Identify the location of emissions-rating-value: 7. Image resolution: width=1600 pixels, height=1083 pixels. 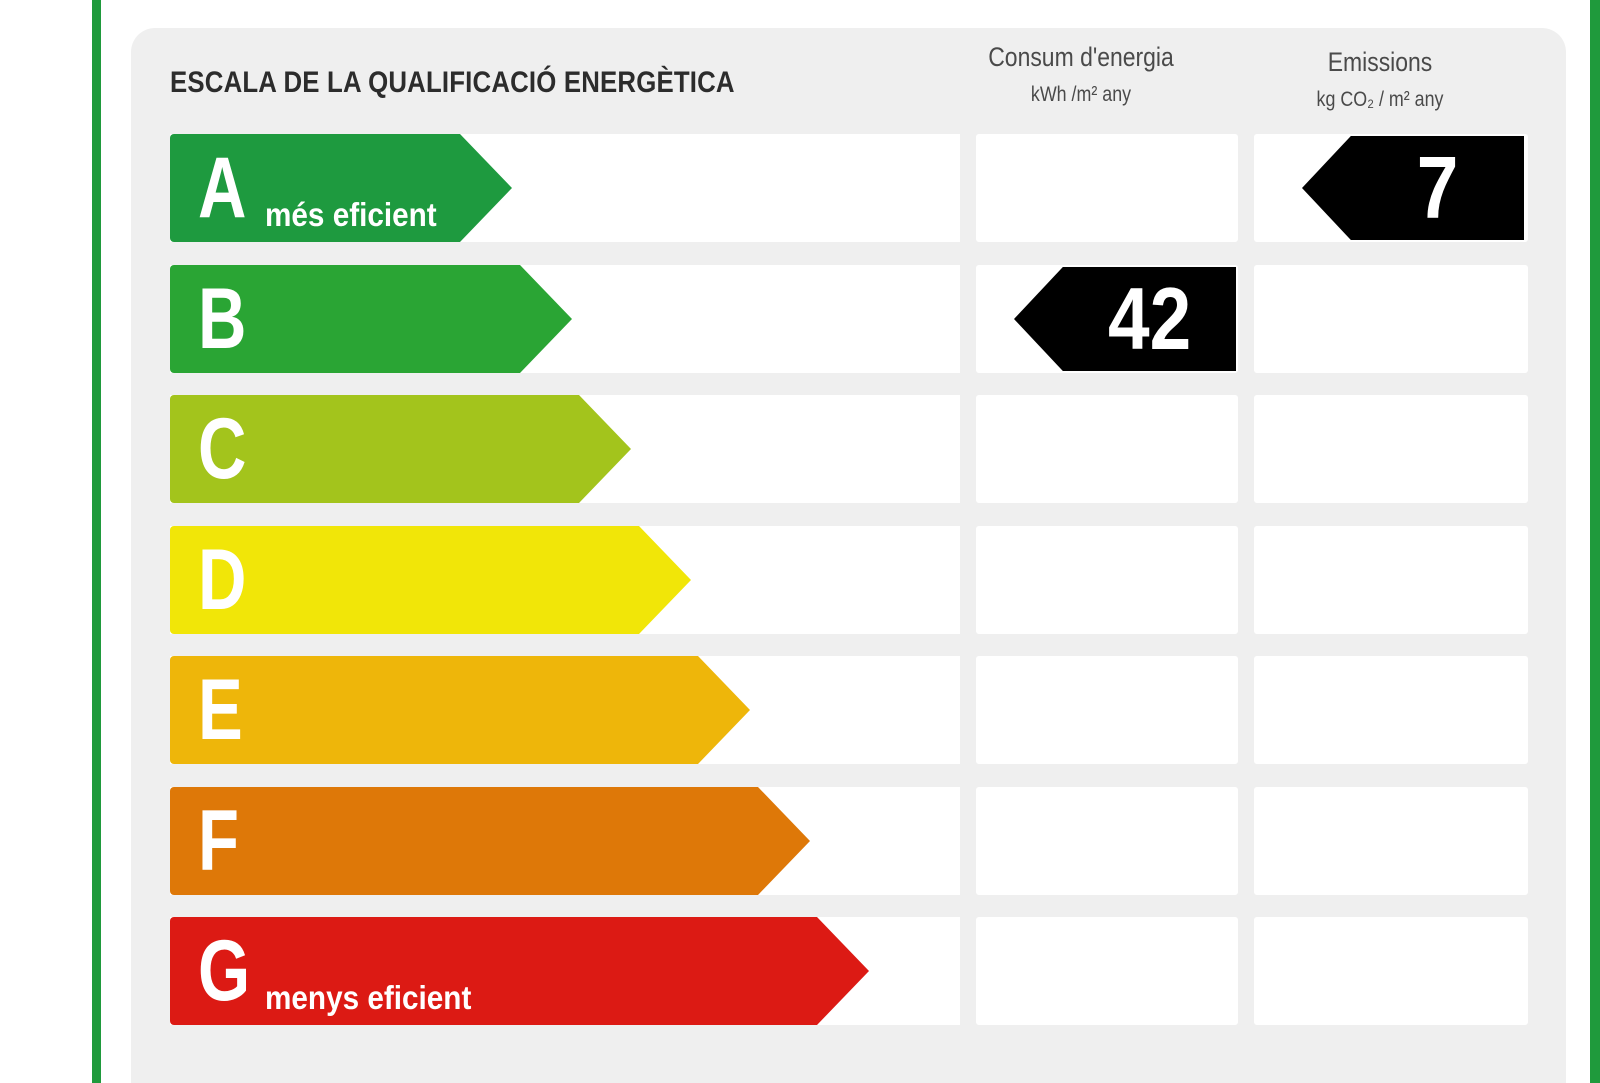
(1437, 187).